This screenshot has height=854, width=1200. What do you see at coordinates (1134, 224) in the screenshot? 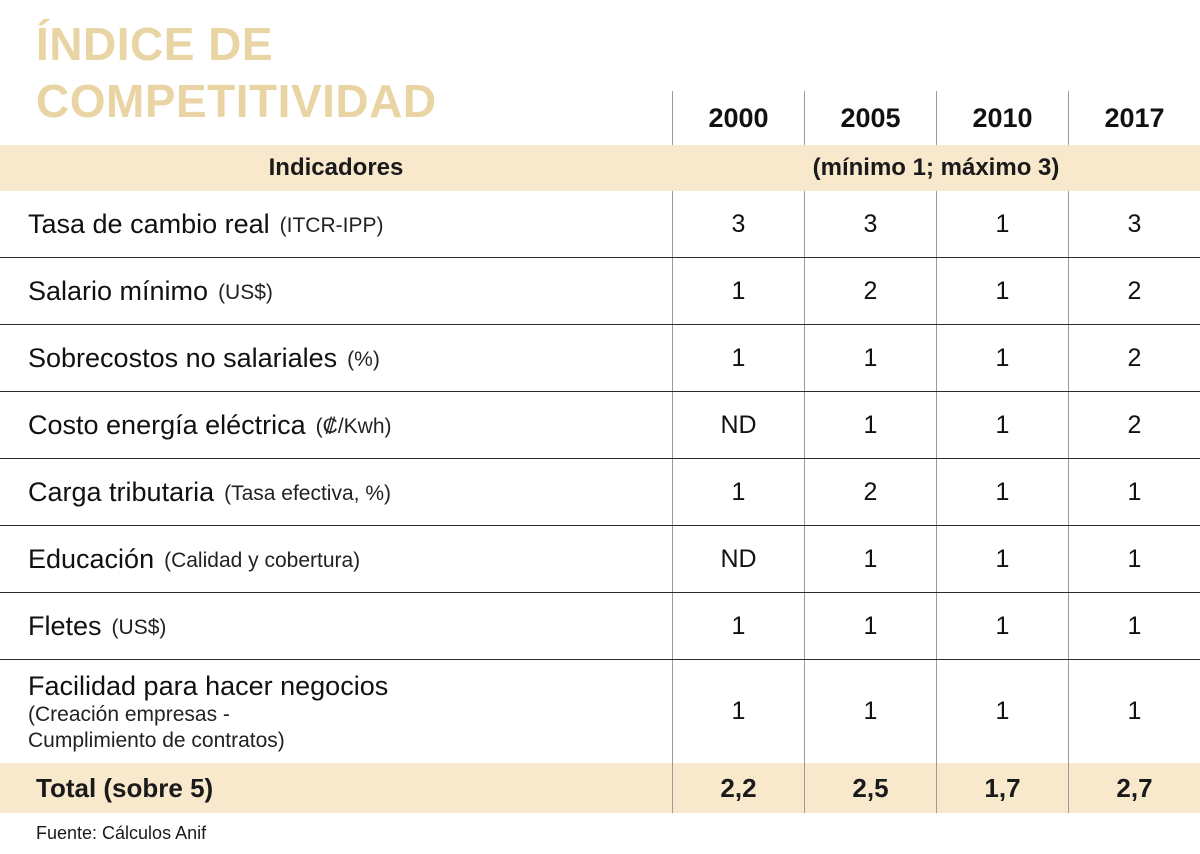
I see `value-2017: 3` at bounding box center [1134, 224].